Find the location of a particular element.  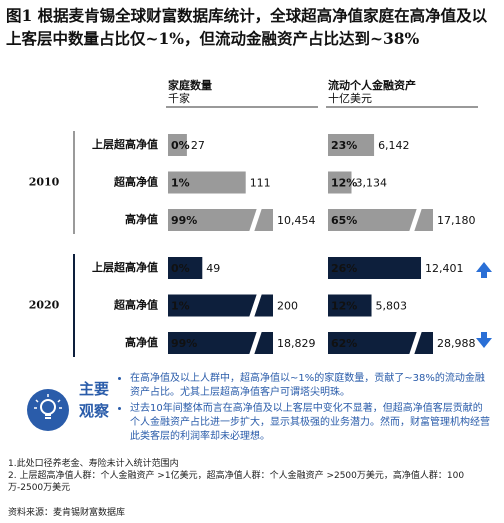

year-label: 2010 is located at coordinates (44, 182).